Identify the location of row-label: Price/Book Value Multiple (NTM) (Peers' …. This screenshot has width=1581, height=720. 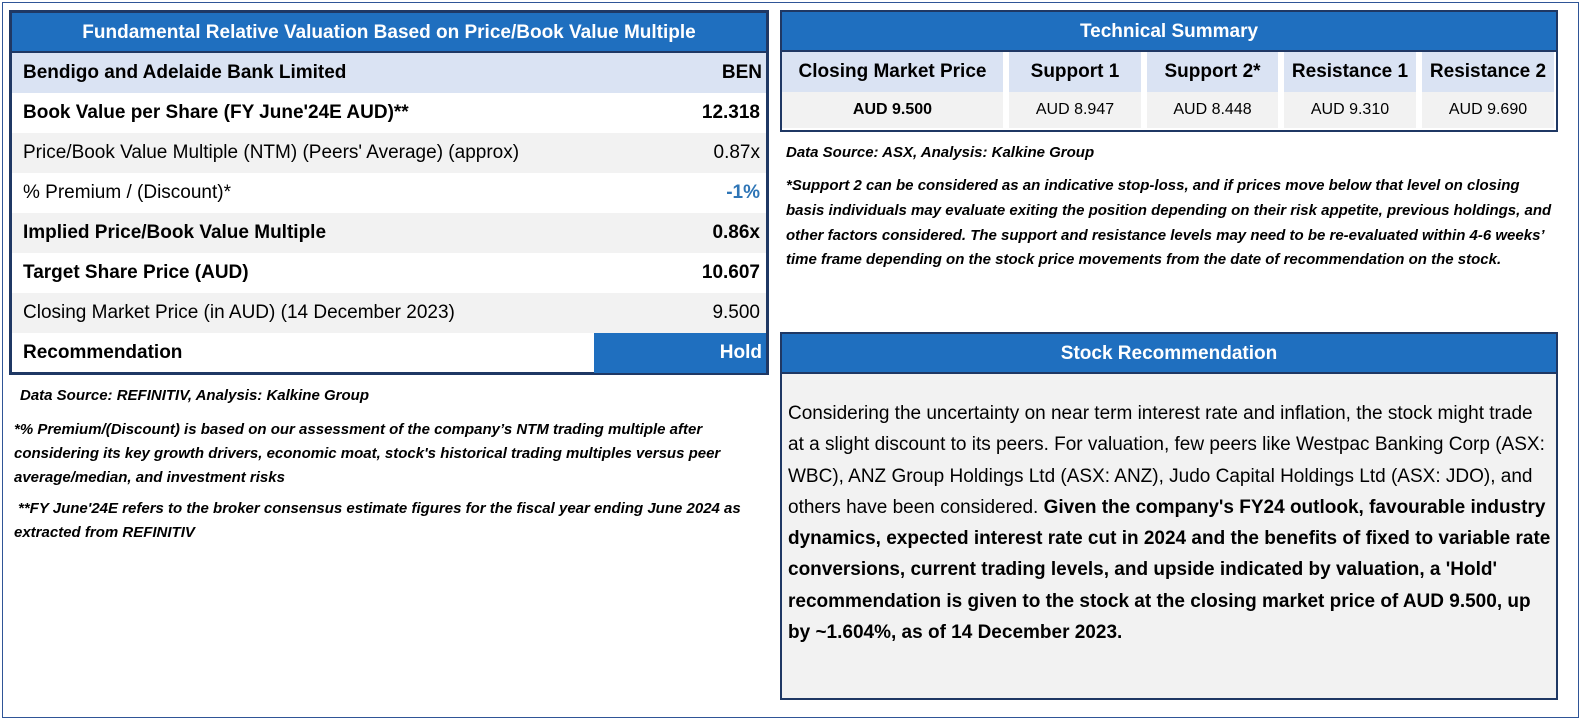
(271, 152).